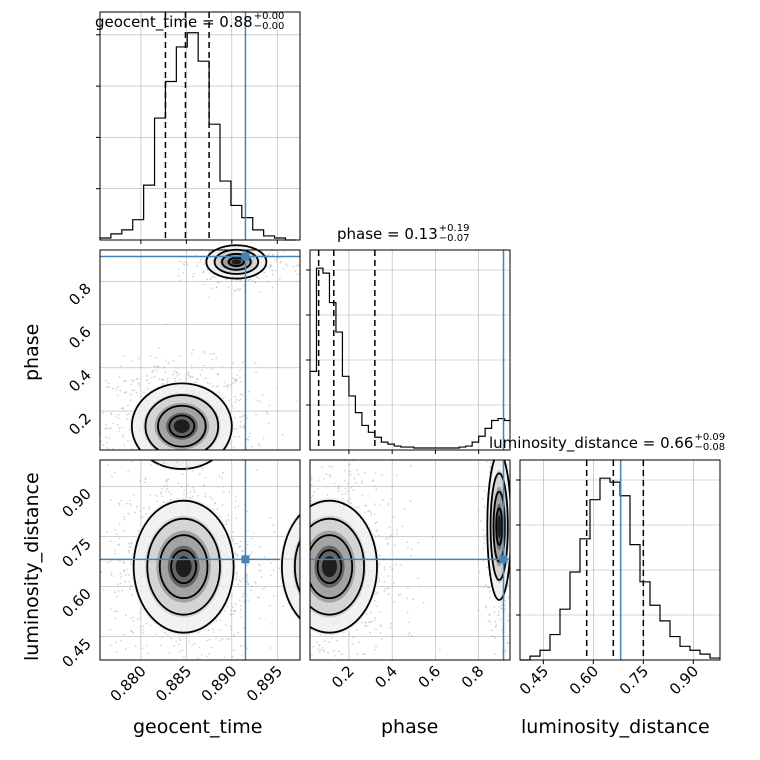 The height and width of the screenshot is (760, 760). I want to click on panel-hist-luminosity-distance-frame, so click(620, 560).